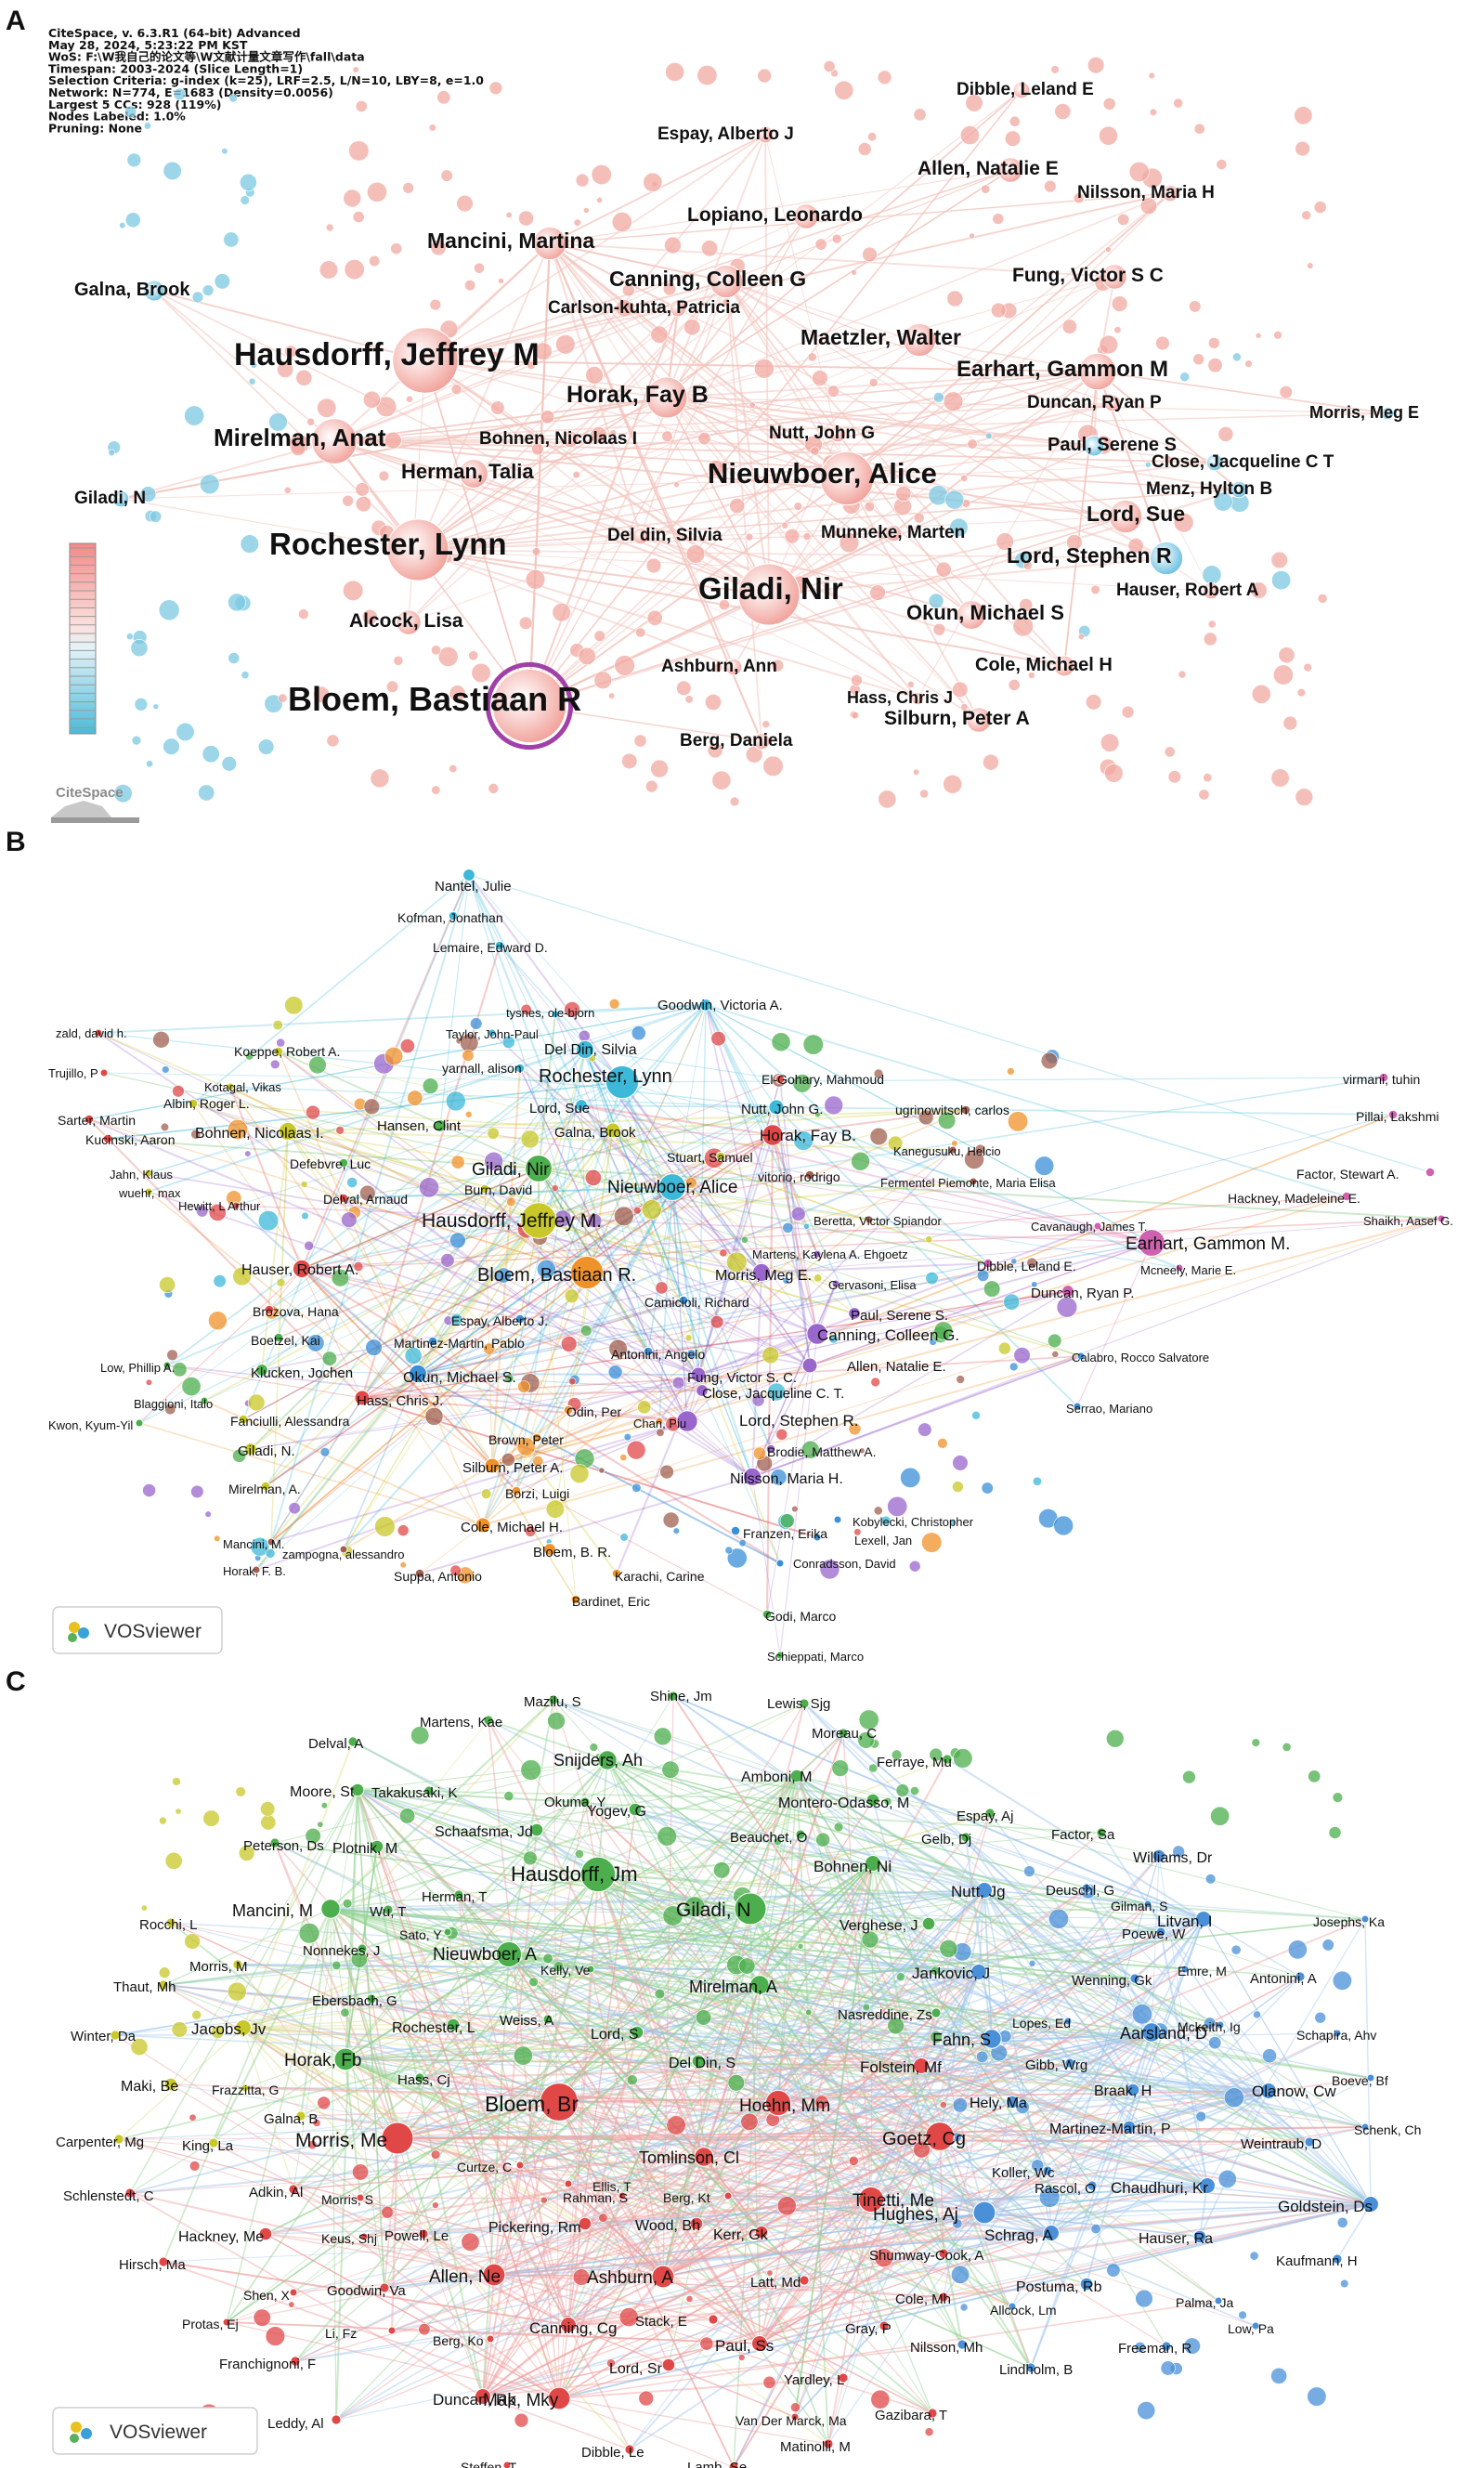 The width and height of the screenshot is (1484, 2468). I want to click on b-label-okun-michael-s: Okun, Michael S., so click(459, 1378).